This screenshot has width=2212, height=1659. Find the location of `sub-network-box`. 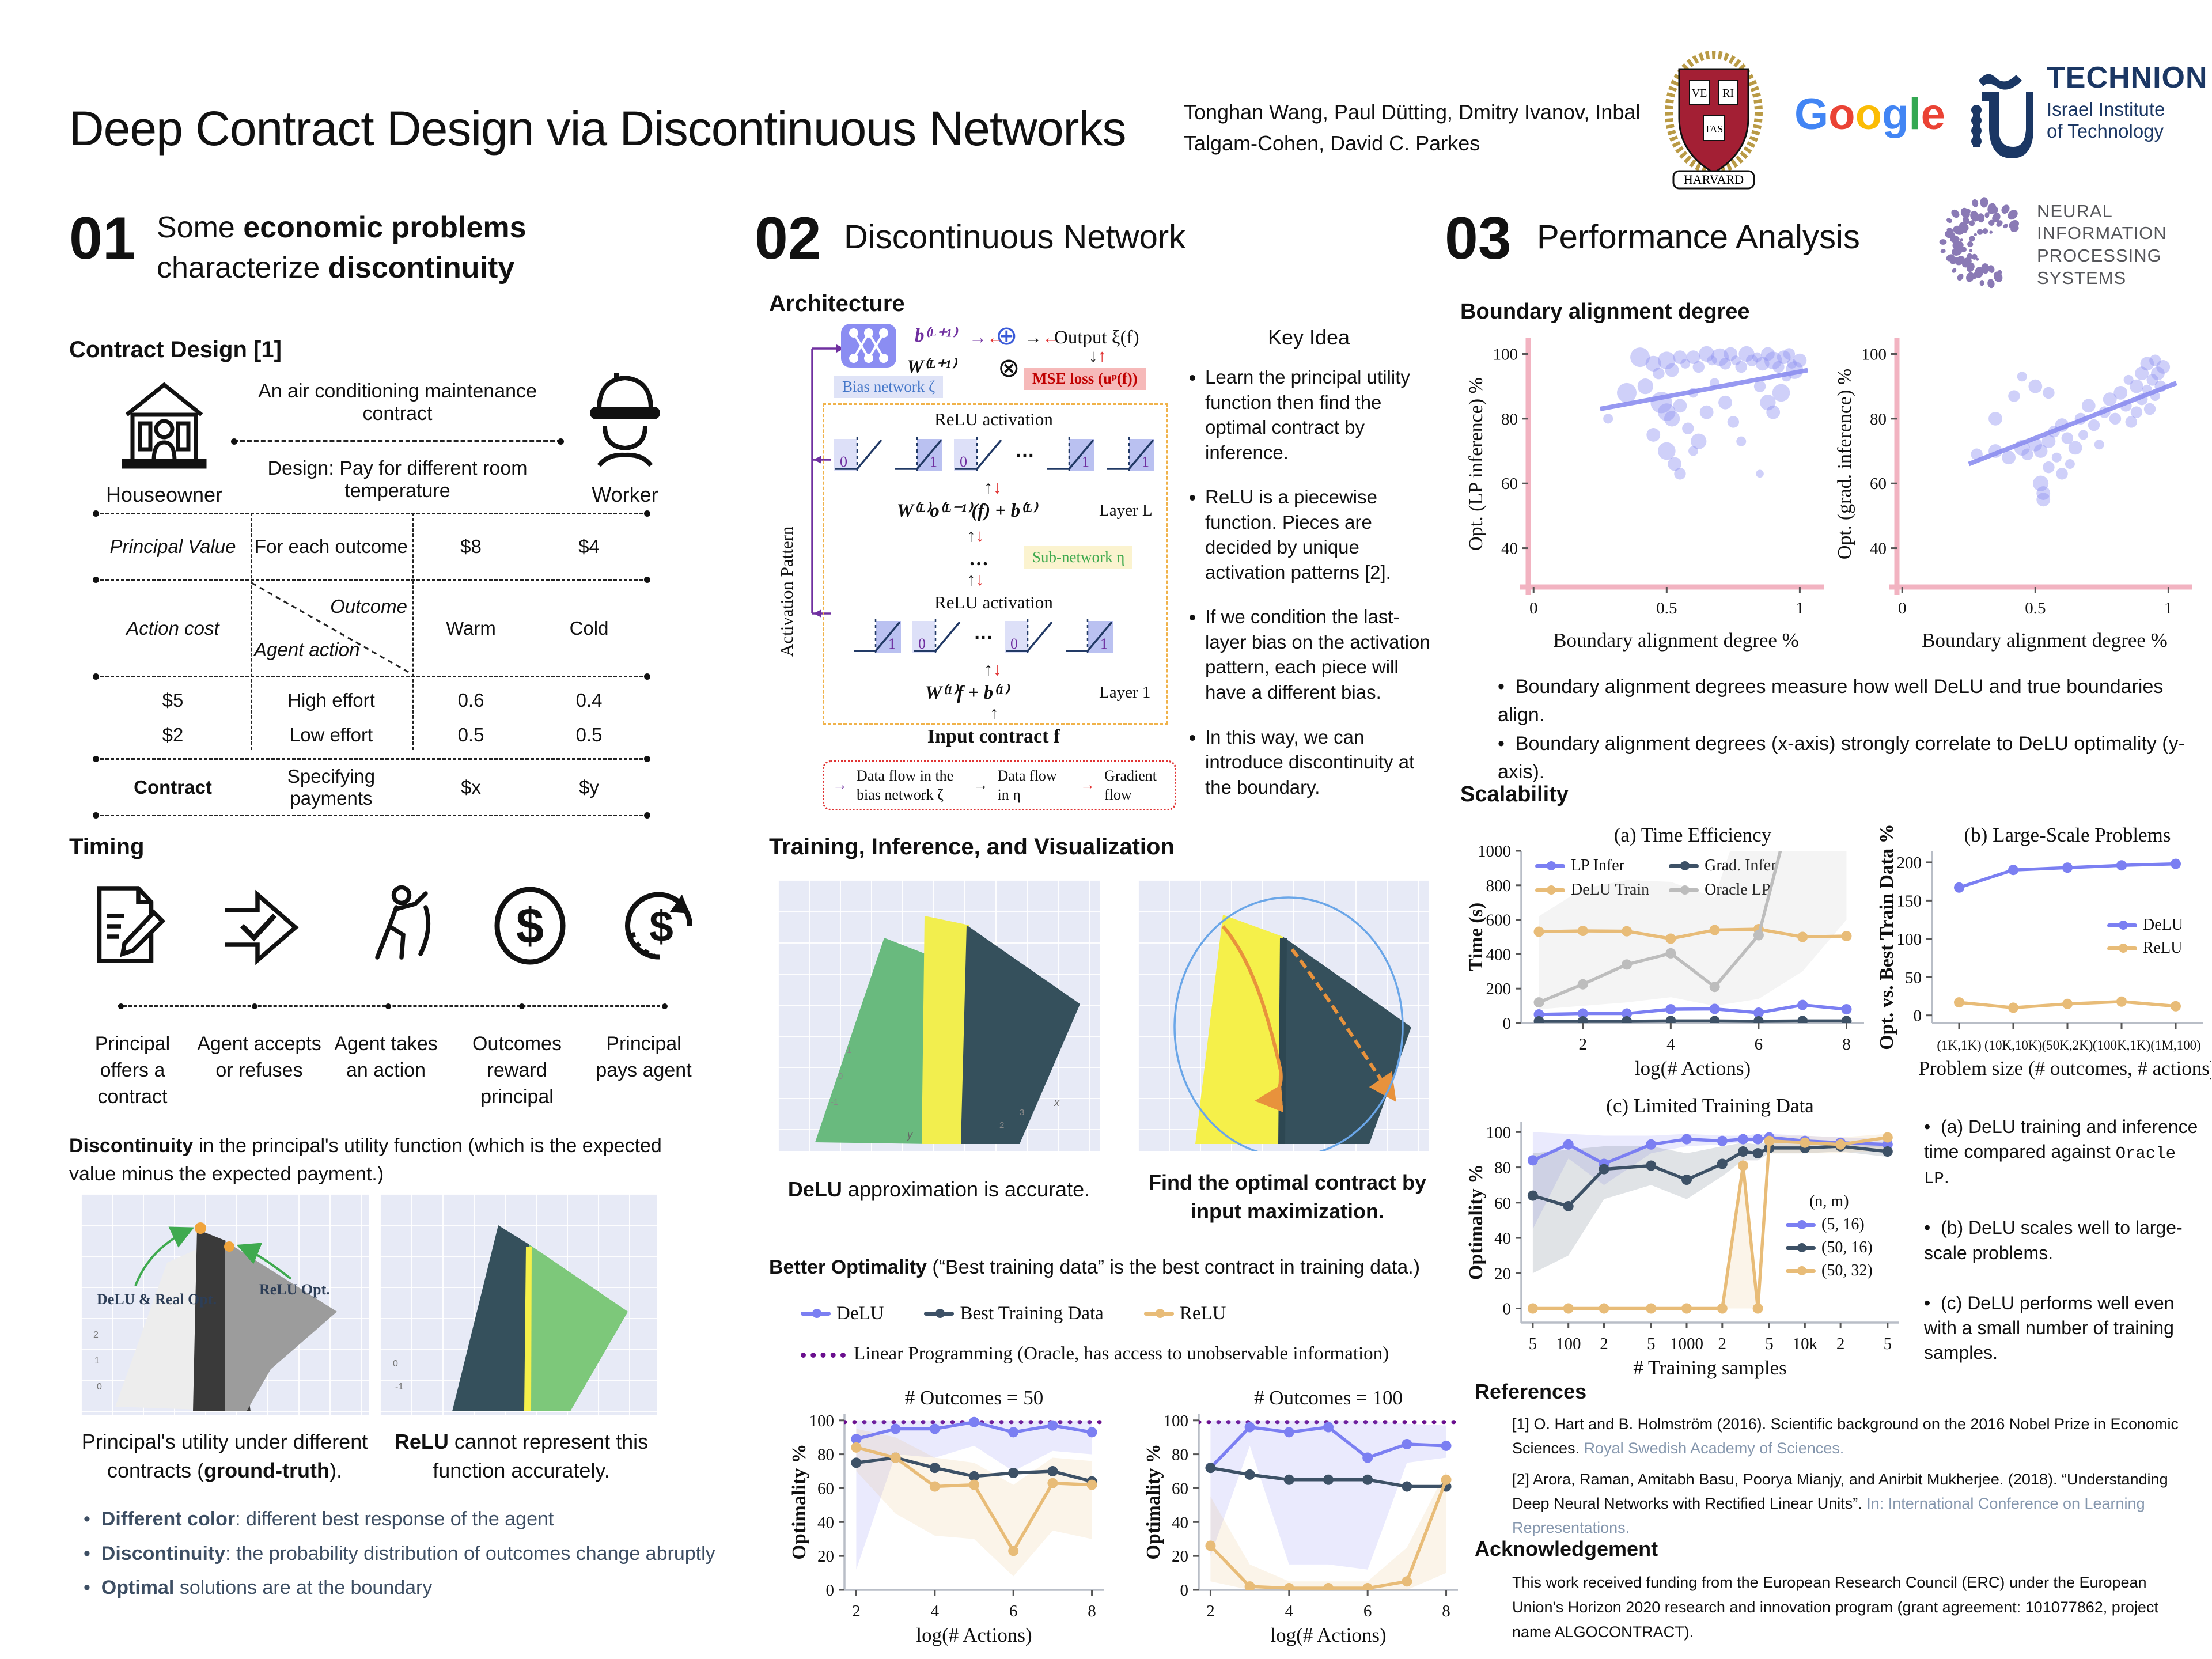

sub-network-box is located at coordinates (995, 564).